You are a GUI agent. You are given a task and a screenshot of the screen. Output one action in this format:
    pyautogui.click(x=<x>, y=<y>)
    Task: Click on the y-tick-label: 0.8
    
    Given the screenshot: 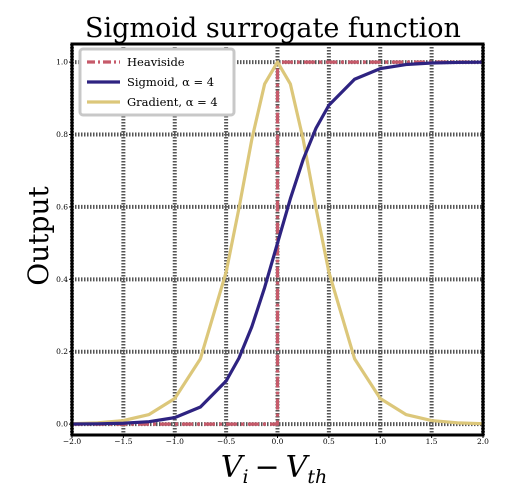 What is the action you would take?
    pyautogui.click(x=62, y=134)
    